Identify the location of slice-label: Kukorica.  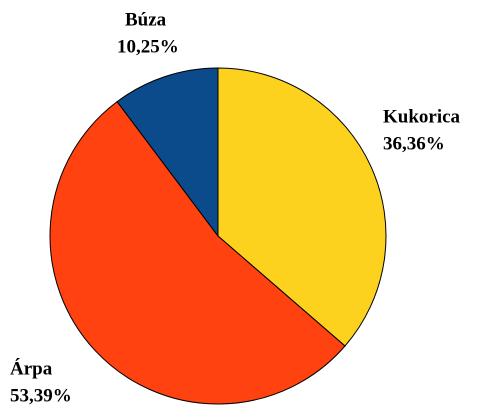
(422, 116).